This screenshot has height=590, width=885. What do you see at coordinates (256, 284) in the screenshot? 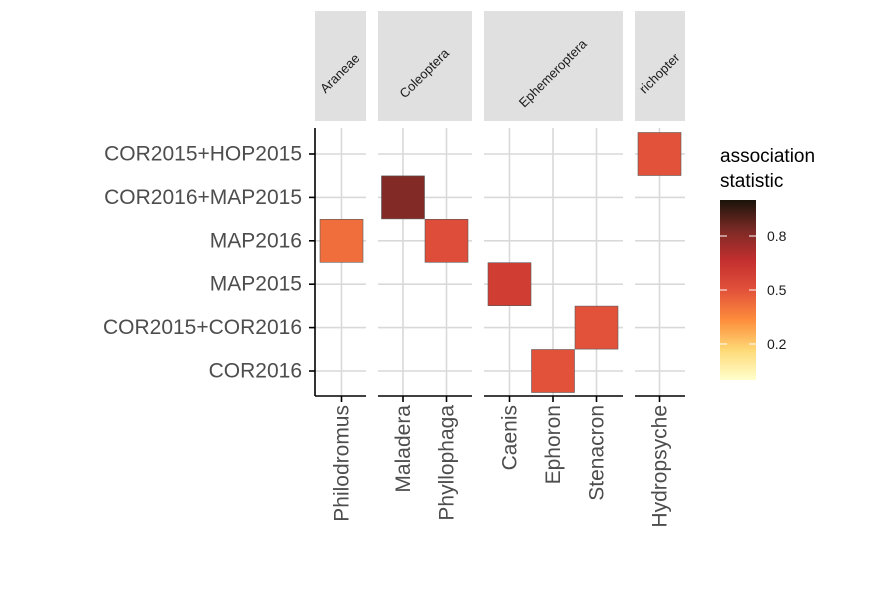
I see `y-tick-label: MAP2015` at bounding box center [256, 284].